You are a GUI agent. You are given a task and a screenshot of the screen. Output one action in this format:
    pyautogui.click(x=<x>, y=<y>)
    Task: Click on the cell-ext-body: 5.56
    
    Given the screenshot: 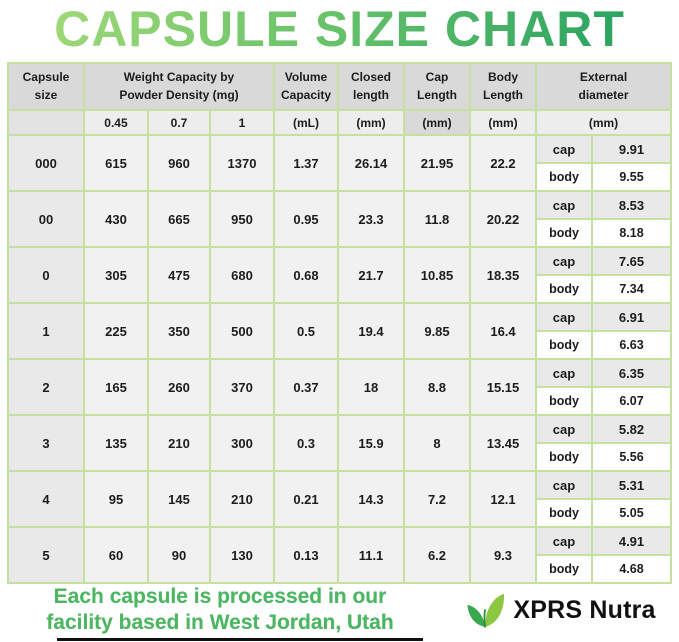 What is the action you would take?
    pyautogui.click(x=631, y=457)
    